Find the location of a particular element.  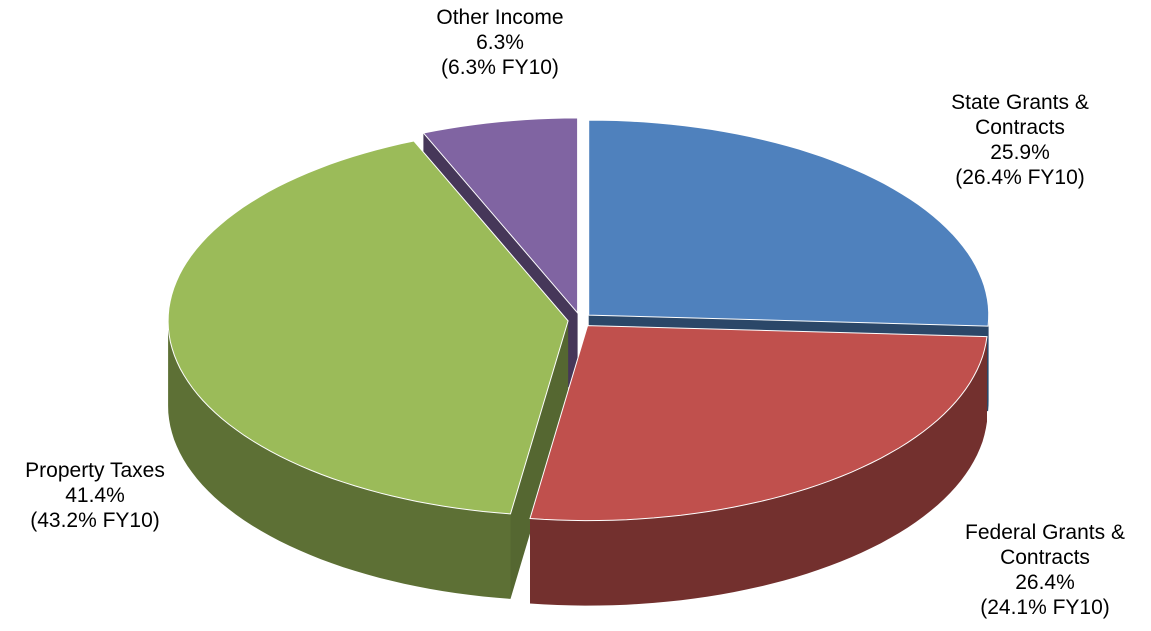

slice-label: Property Taxes 41.4% (43.2% FY10) is located at coordinates (97, 495).